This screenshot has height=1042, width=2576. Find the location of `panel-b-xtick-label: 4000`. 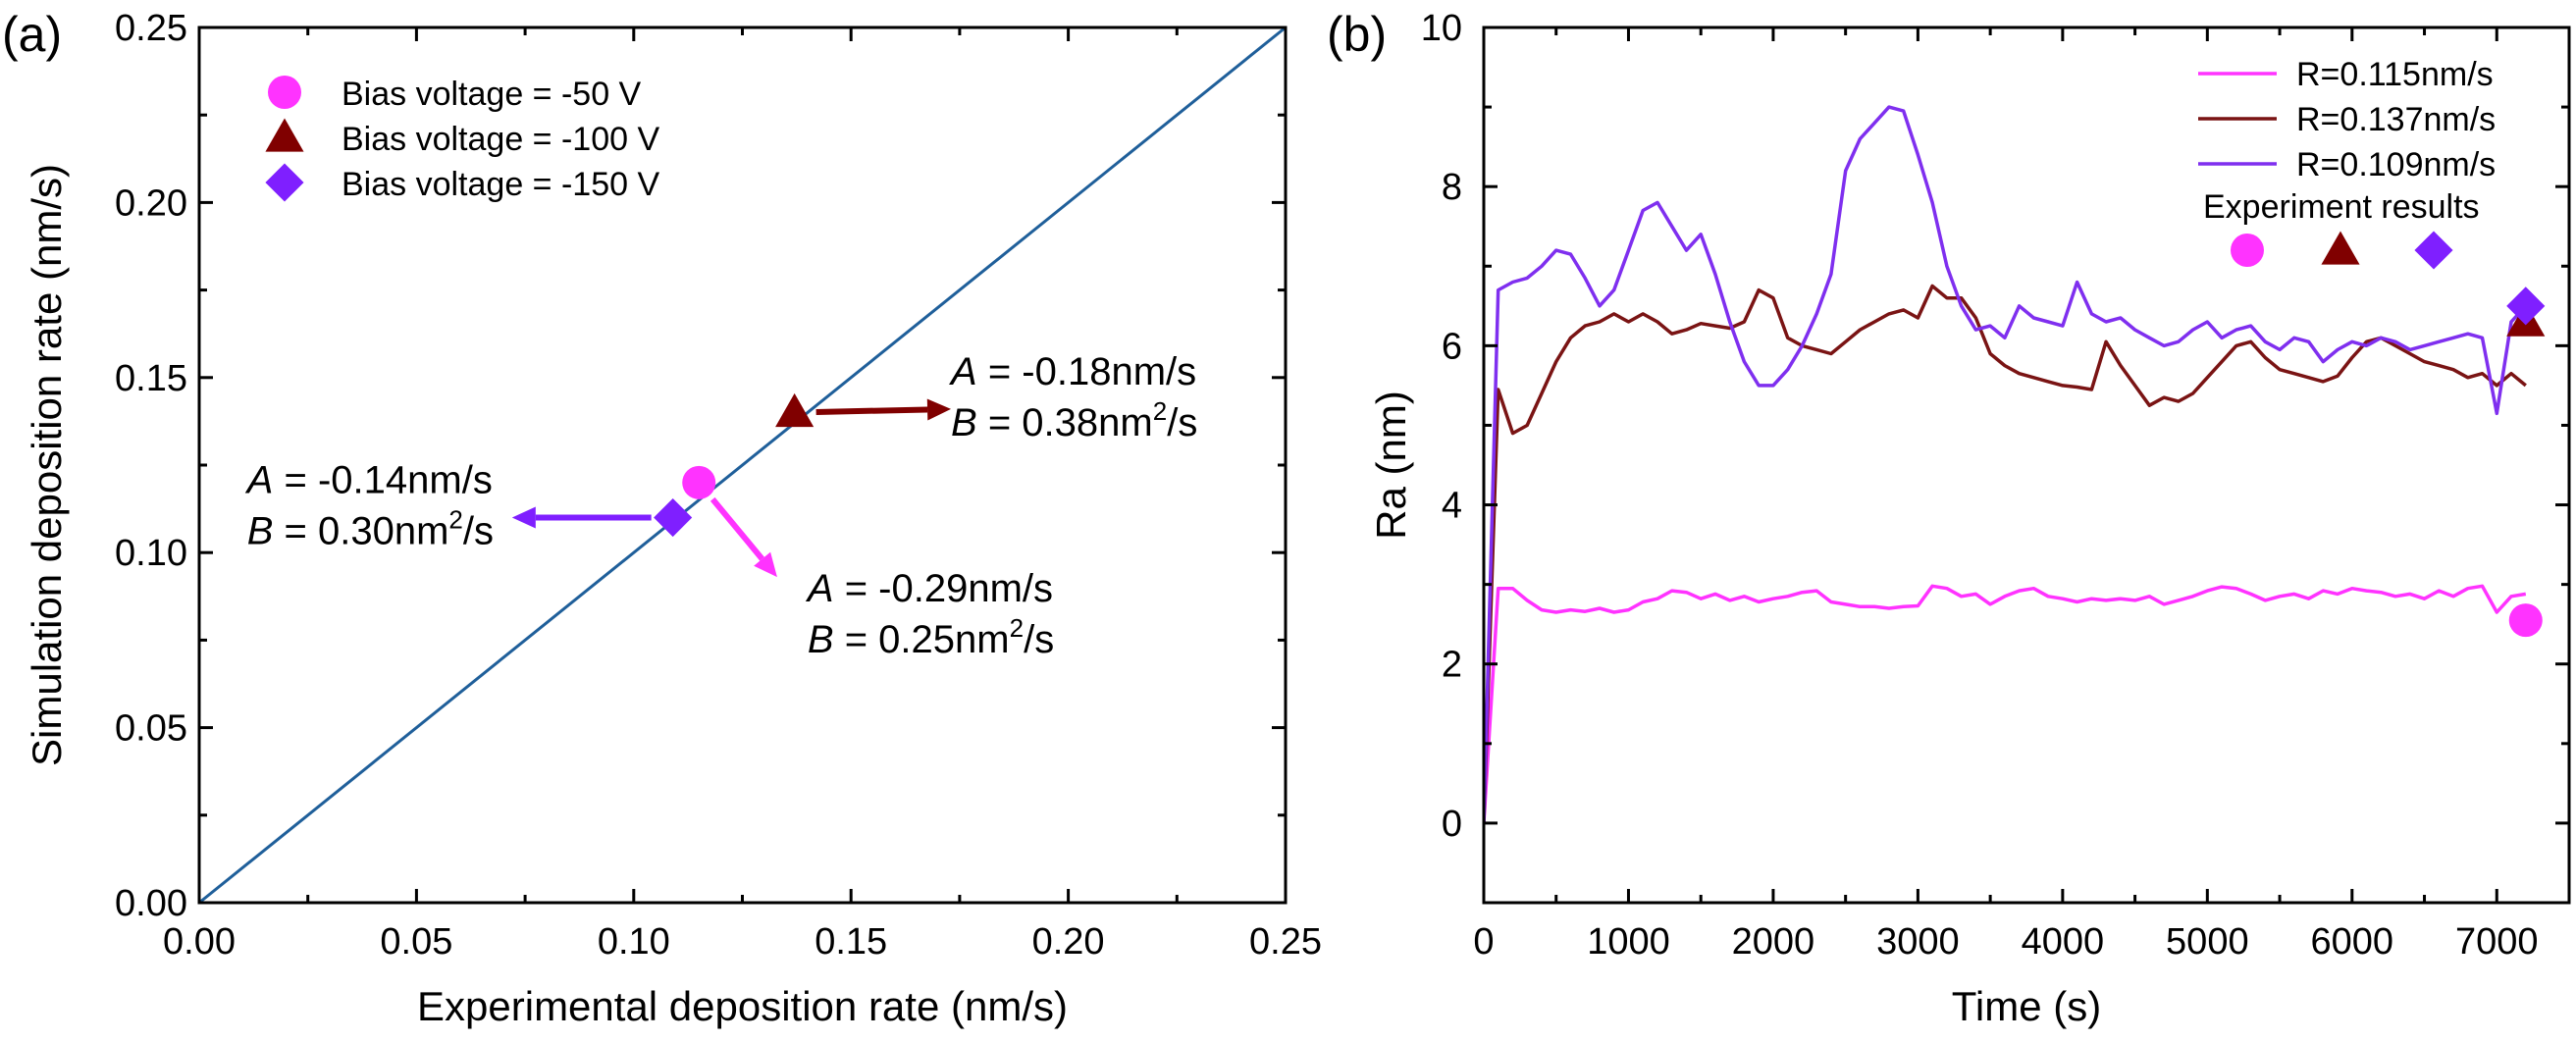

panel-b-xtick-label: 4000 is located at coordinates (2063, 942).